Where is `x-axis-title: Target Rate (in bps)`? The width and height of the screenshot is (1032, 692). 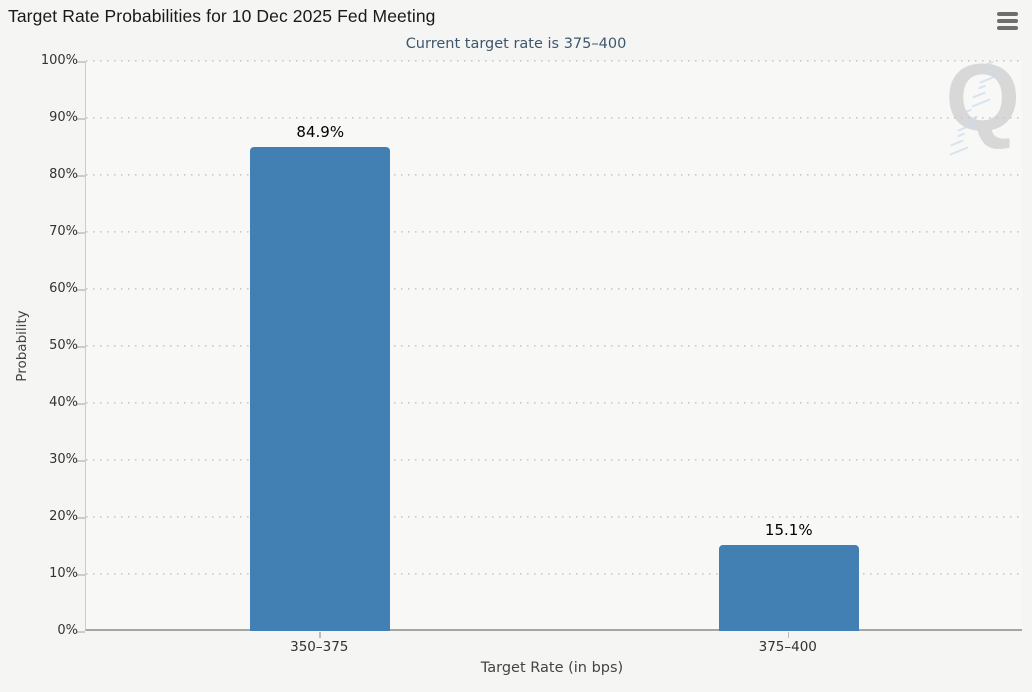
x-axis-title: Target Rate (in bps) is located at coordinates (552, 668).